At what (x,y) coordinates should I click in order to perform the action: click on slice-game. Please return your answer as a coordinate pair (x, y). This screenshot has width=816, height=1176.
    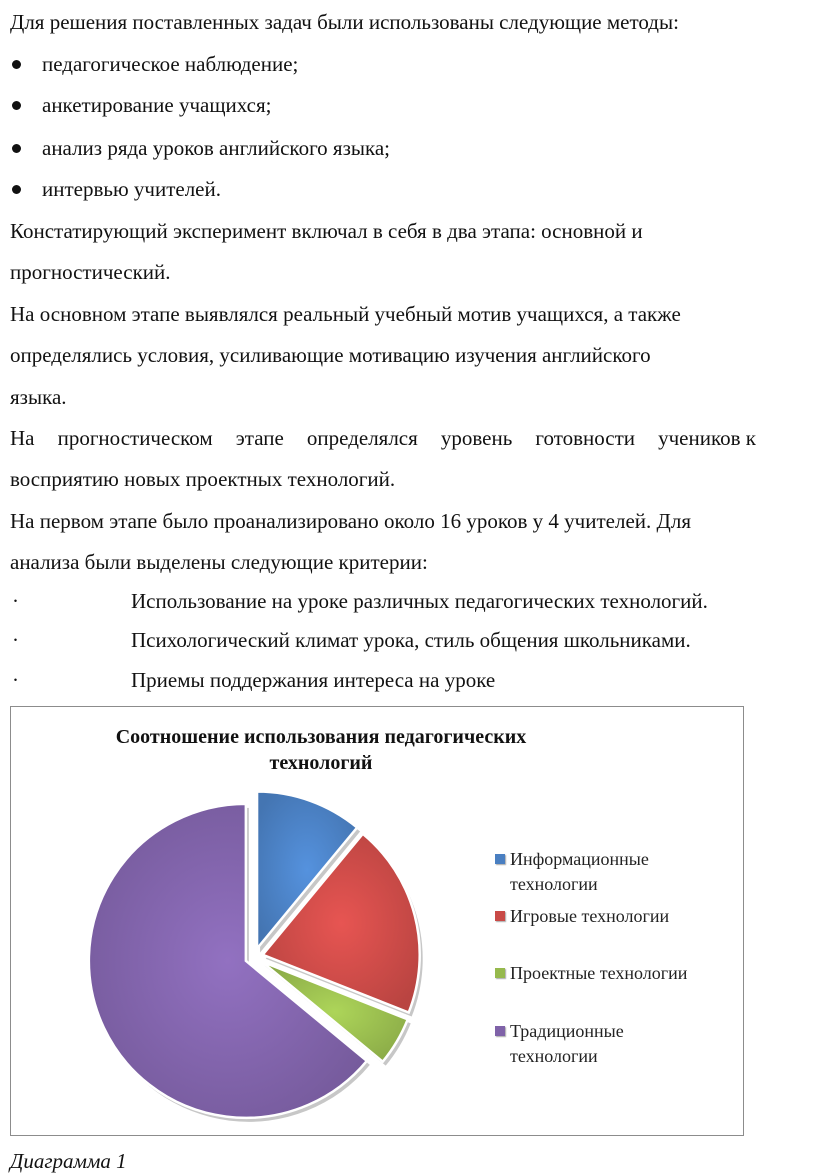
    Looking at the image, I should click on (340, 923).